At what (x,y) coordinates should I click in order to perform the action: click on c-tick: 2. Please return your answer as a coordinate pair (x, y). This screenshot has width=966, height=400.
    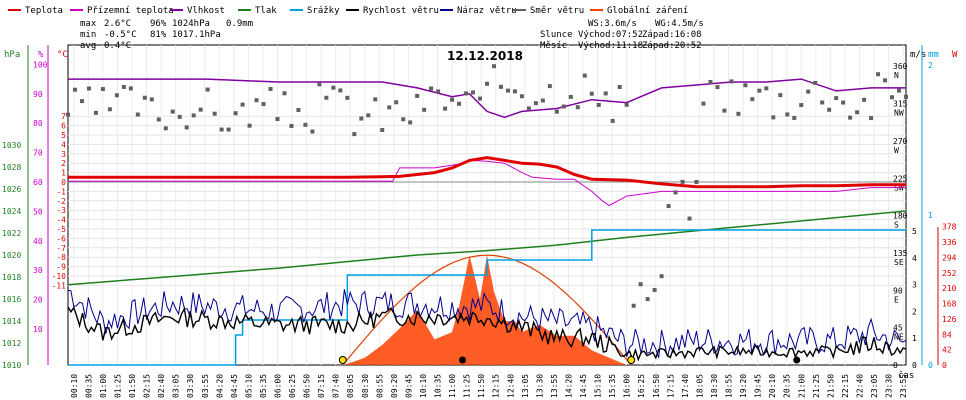
    Looking at the image, I should click on (63, 163).